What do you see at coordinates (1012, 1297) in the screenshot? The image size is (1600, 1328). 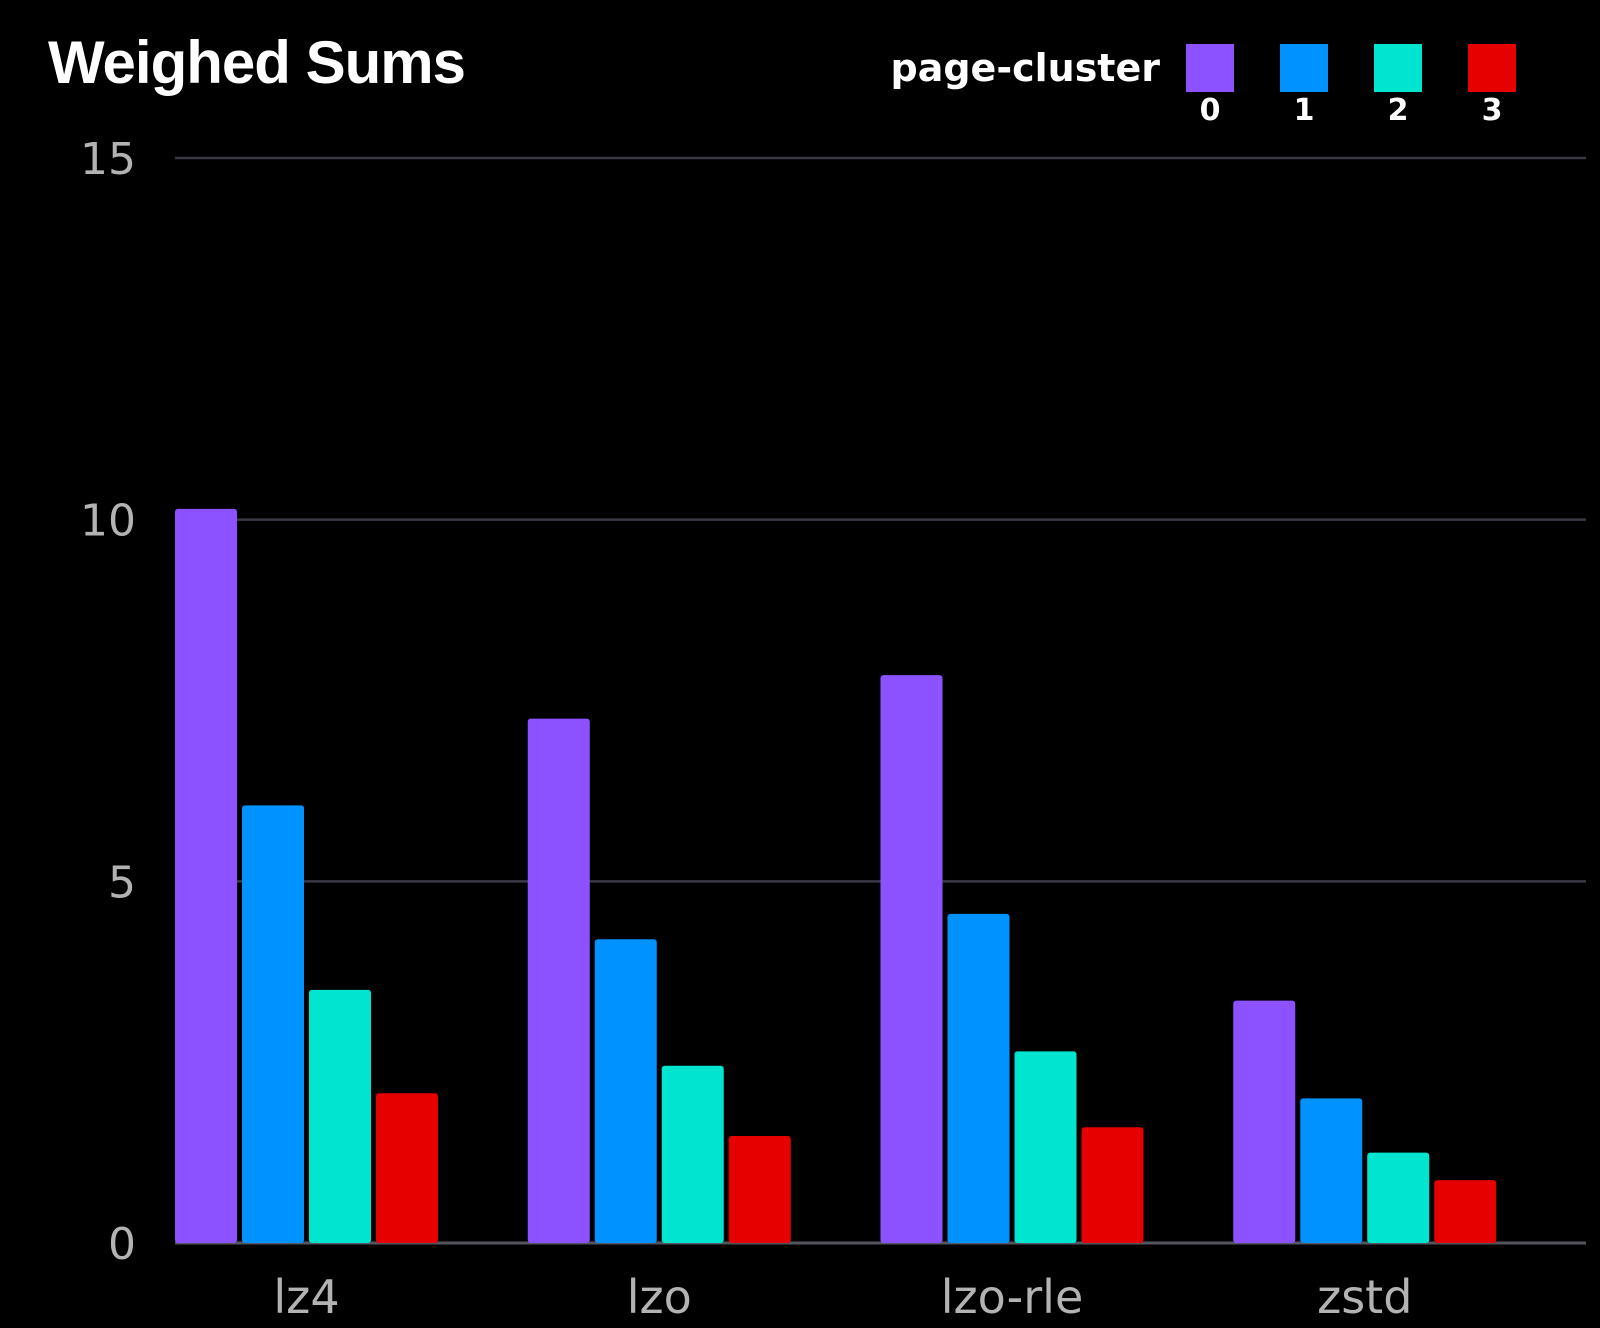 I see `x-category-label: lzo-rle` at bounding box center [1012, 1297].